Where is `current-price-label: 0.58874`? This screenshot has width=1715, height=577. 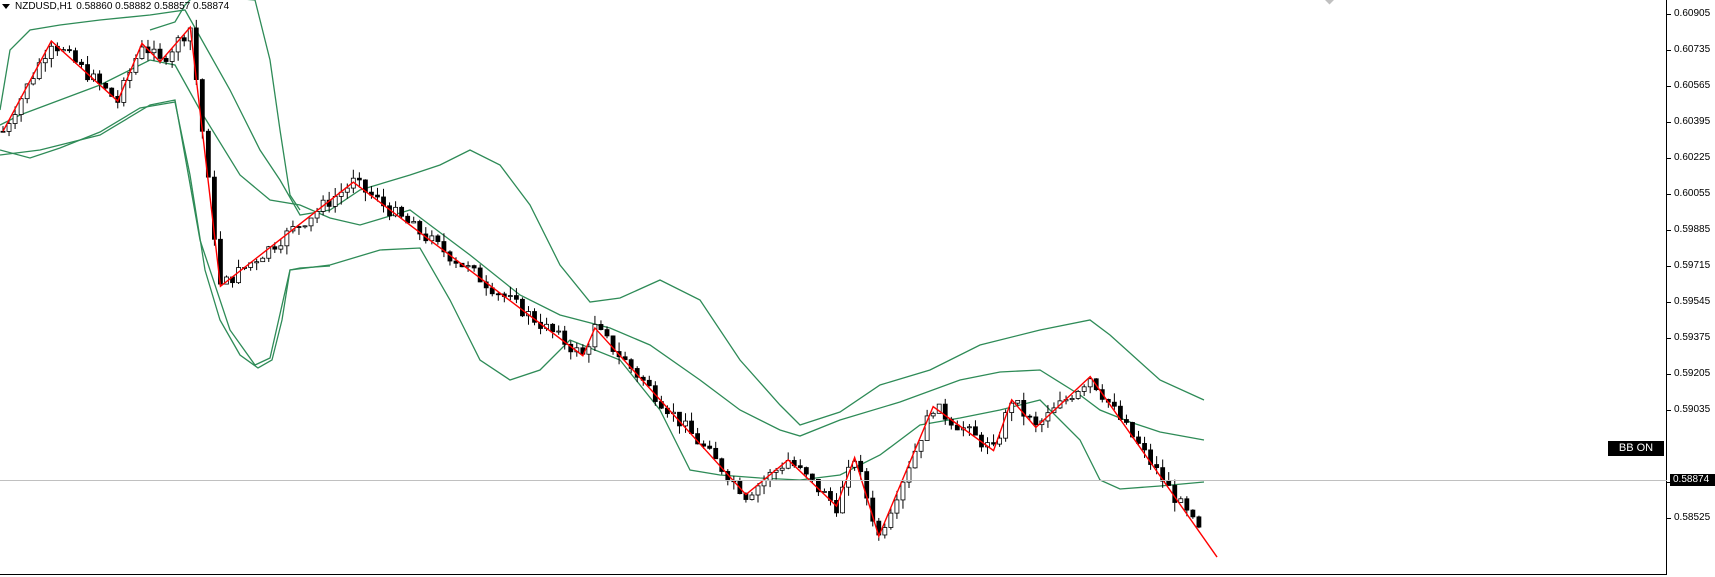
current-price-label: 0.58874 is located at coordinates (1692, 480).